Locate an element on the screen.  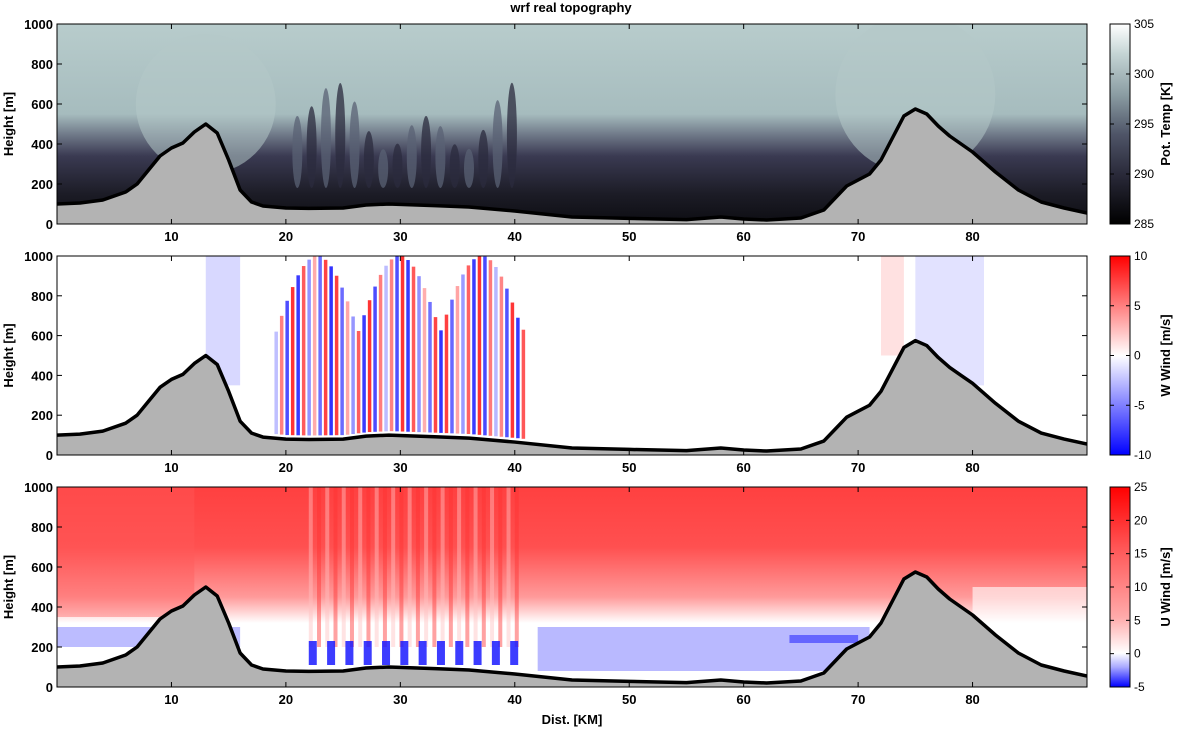
y-tick-label: 1000 is located at coordinates (38, 256).